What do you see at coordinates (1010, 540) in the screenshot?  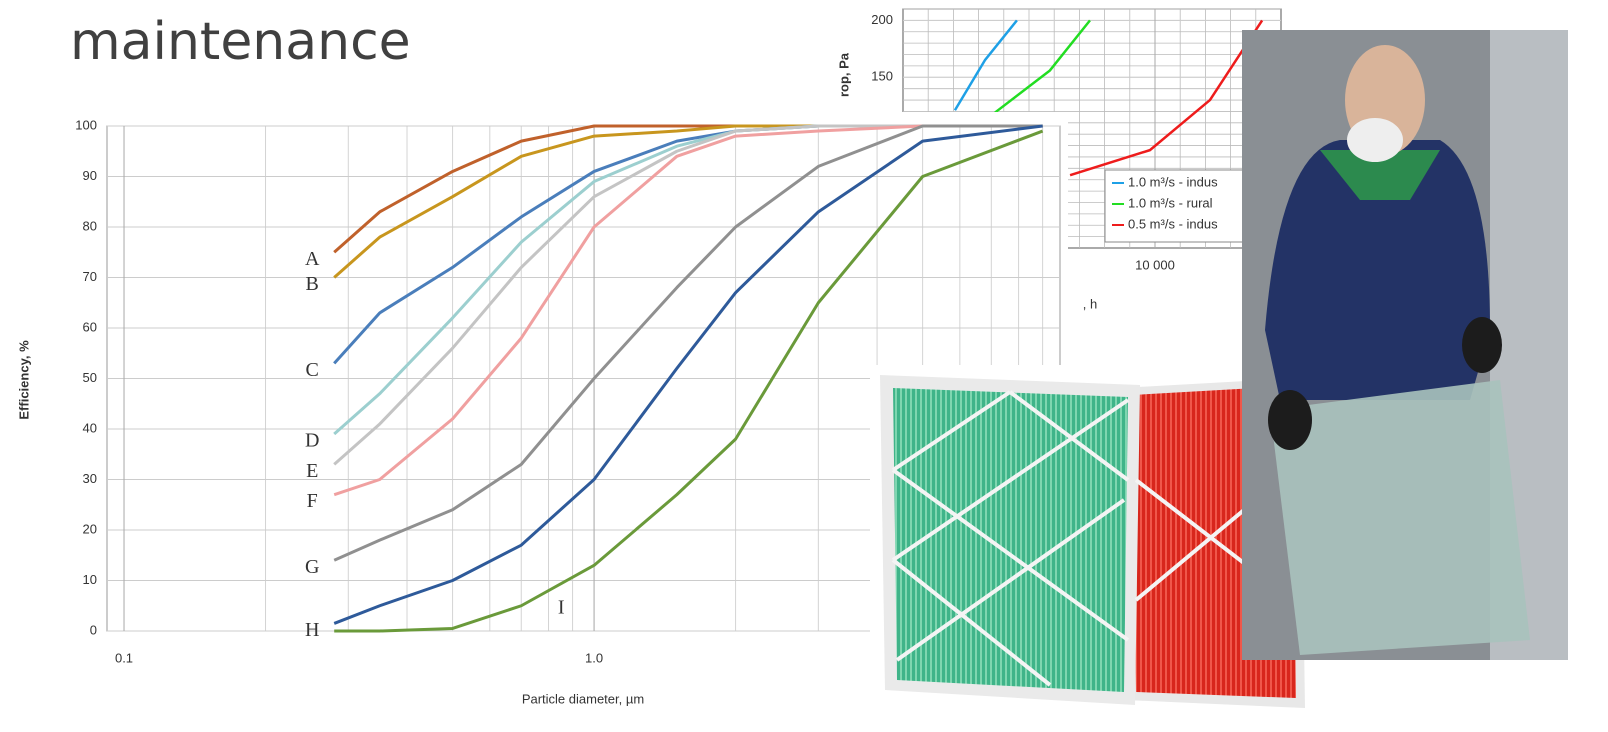 I see `green-filter` at bounding box center [1010, 540].